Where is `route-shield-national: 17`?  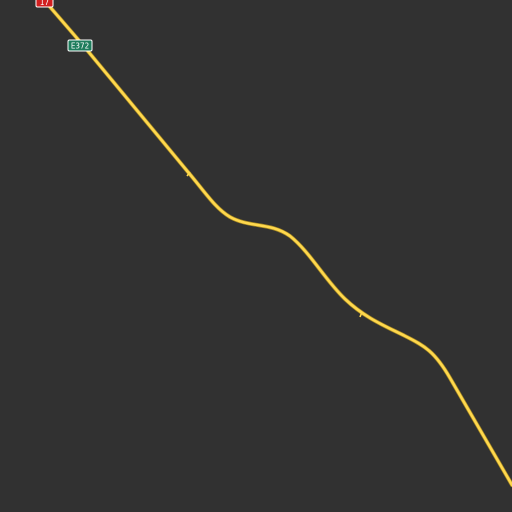
route-shield-national: 17 is located at coordinates (44, 4).